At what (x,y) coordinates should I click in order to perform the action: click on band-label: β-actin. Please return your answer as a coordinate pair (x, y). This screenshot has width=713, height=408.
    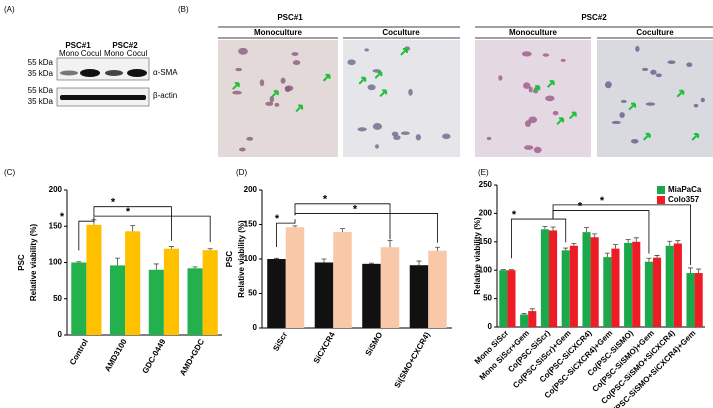
    Looking at the image, I should click on (165, 95).